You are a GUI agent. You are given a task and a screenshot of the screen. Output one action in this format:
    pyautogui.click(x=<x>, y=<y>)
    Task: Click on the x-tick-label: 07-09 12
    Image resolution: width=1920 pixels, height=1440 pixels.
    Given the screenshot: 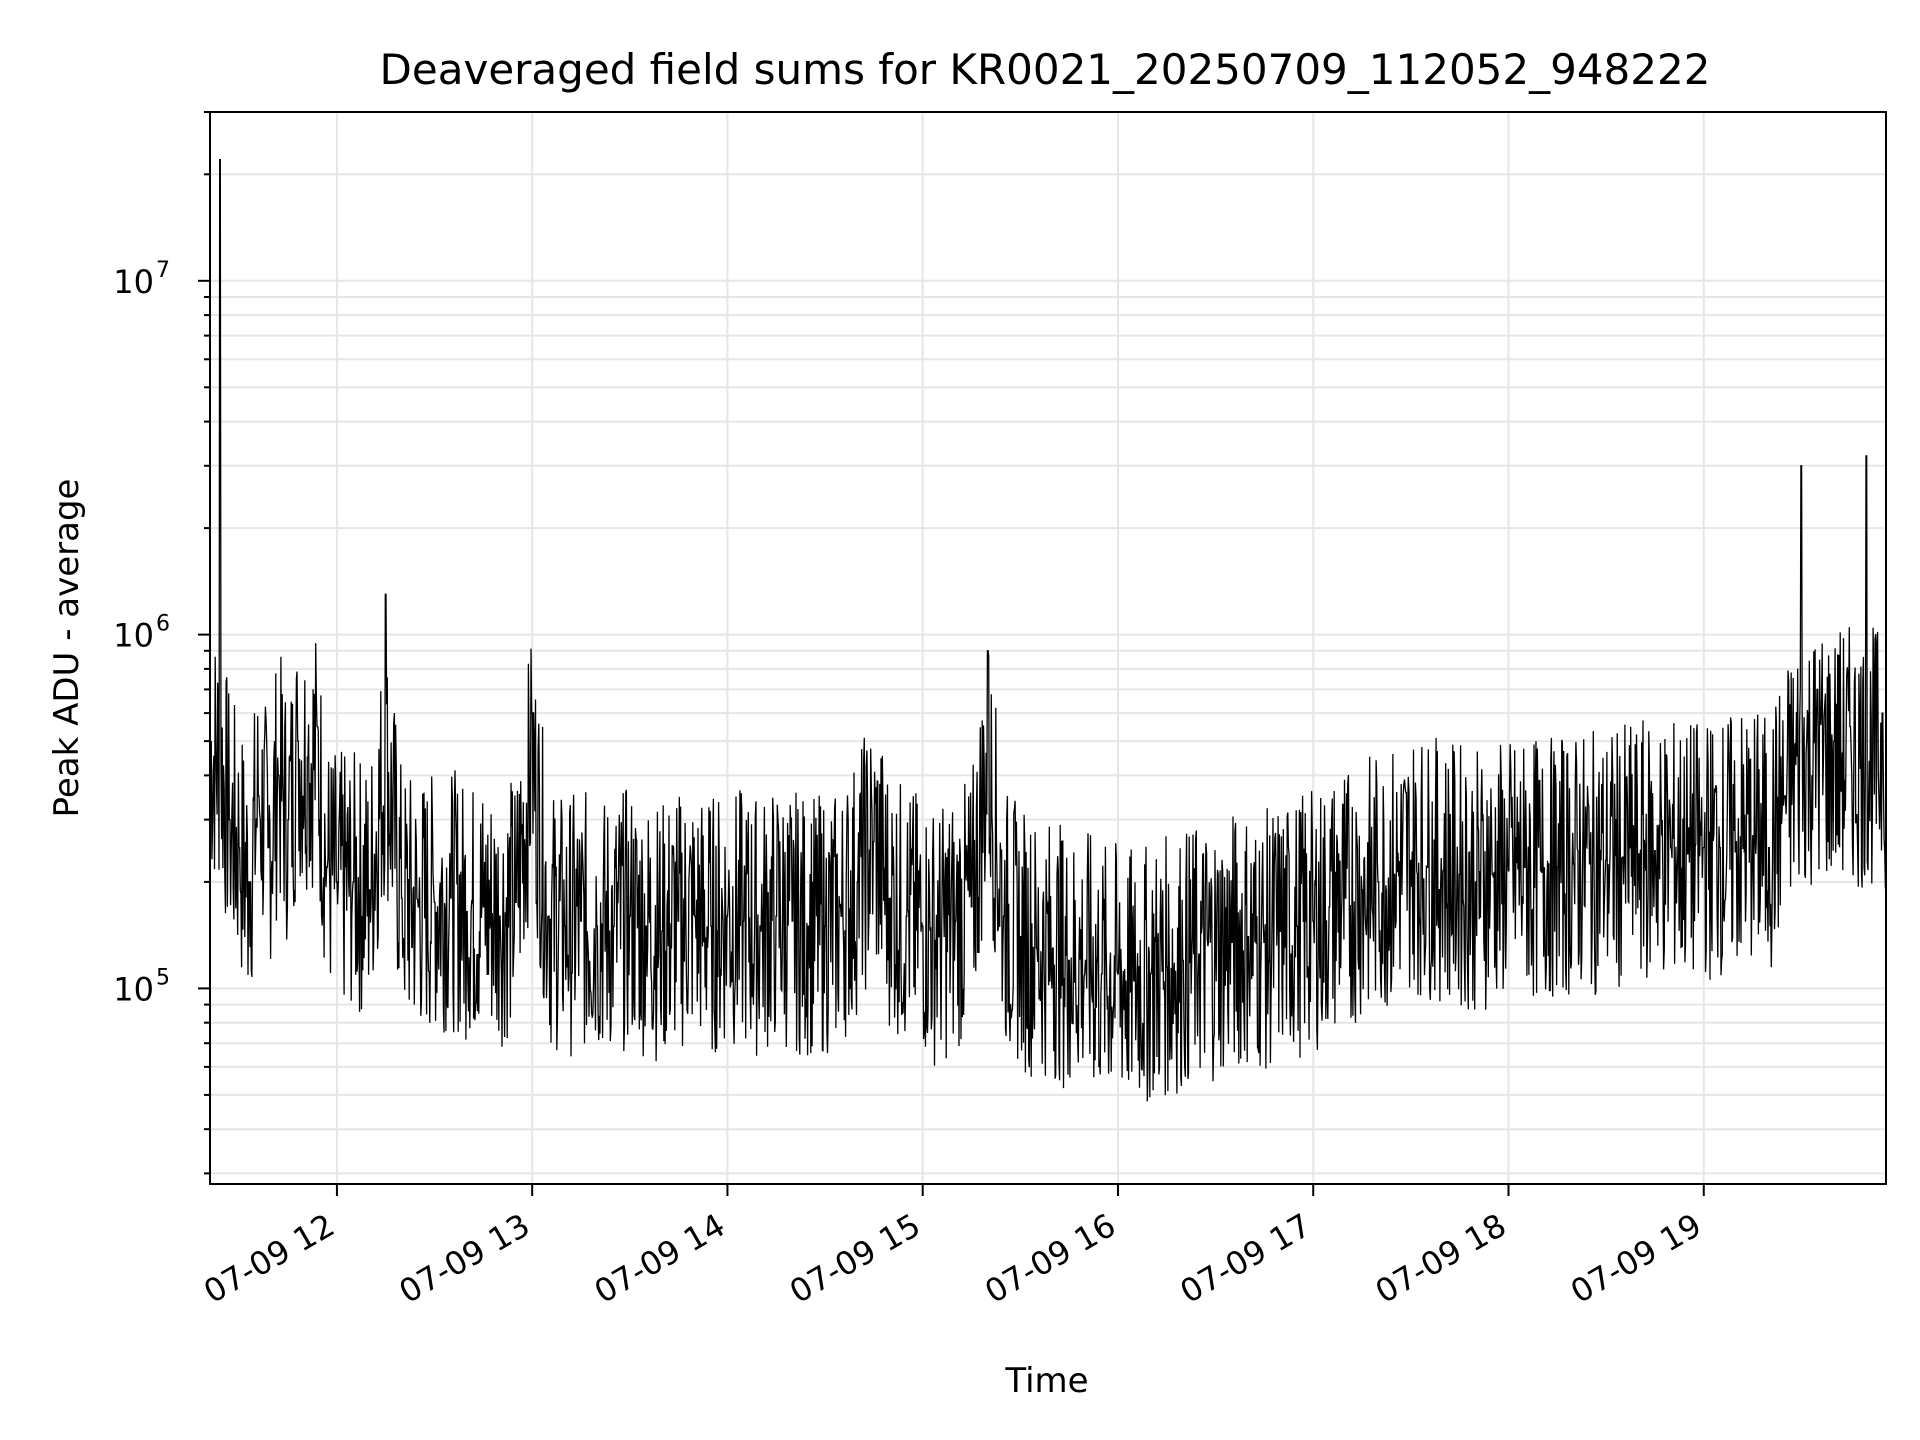 What is the action you would take?
    pyautogui.click(x=269, y=1258)
    